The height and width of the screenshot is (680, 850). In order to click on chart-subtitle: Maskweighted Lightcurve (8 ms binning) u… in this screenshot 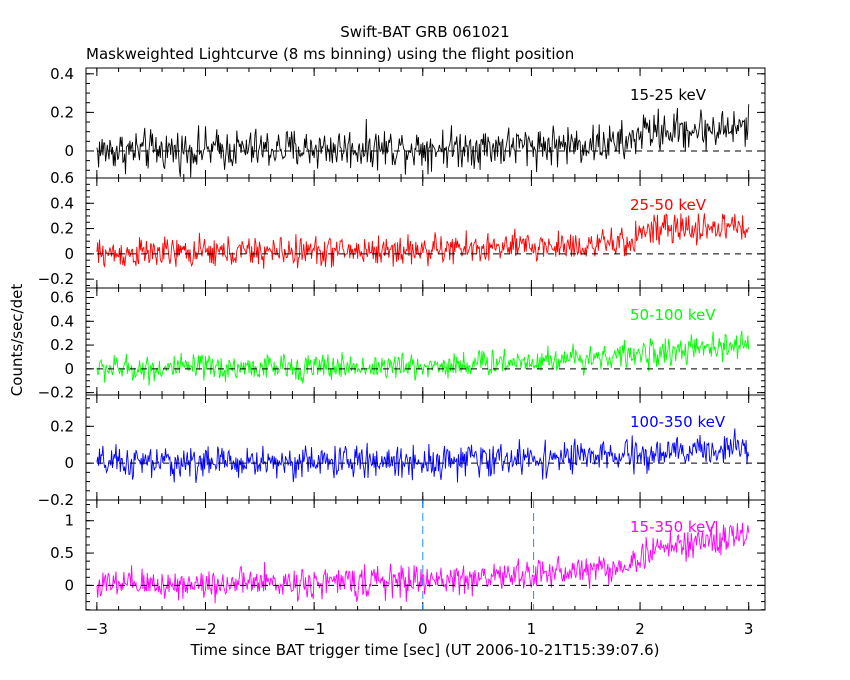, I will do `click(330, 54)`.